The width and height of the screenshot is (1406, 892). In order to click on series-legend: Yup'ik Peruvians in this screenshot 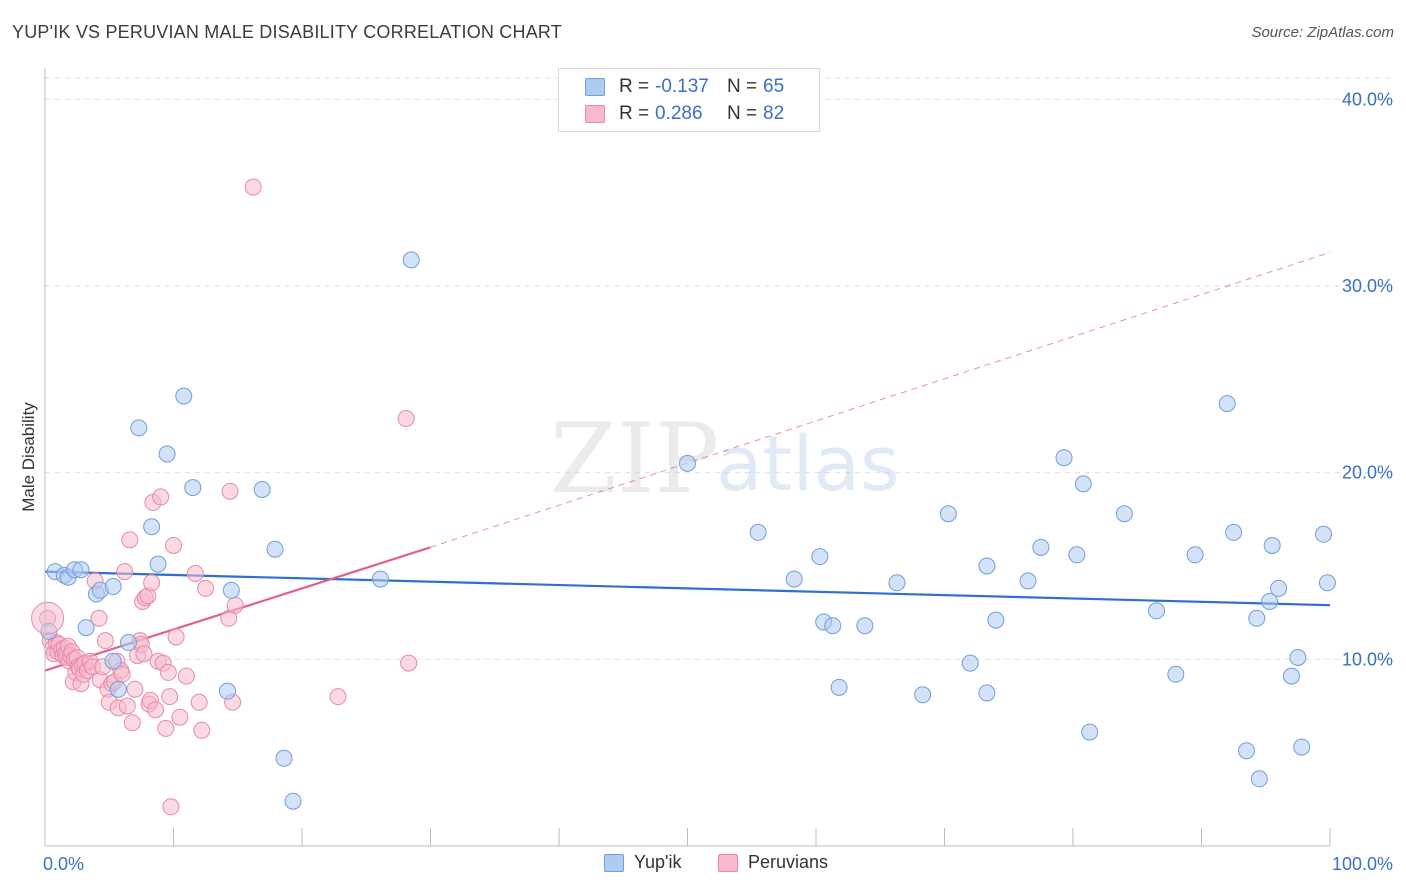, I will do `click(703, 865)`.